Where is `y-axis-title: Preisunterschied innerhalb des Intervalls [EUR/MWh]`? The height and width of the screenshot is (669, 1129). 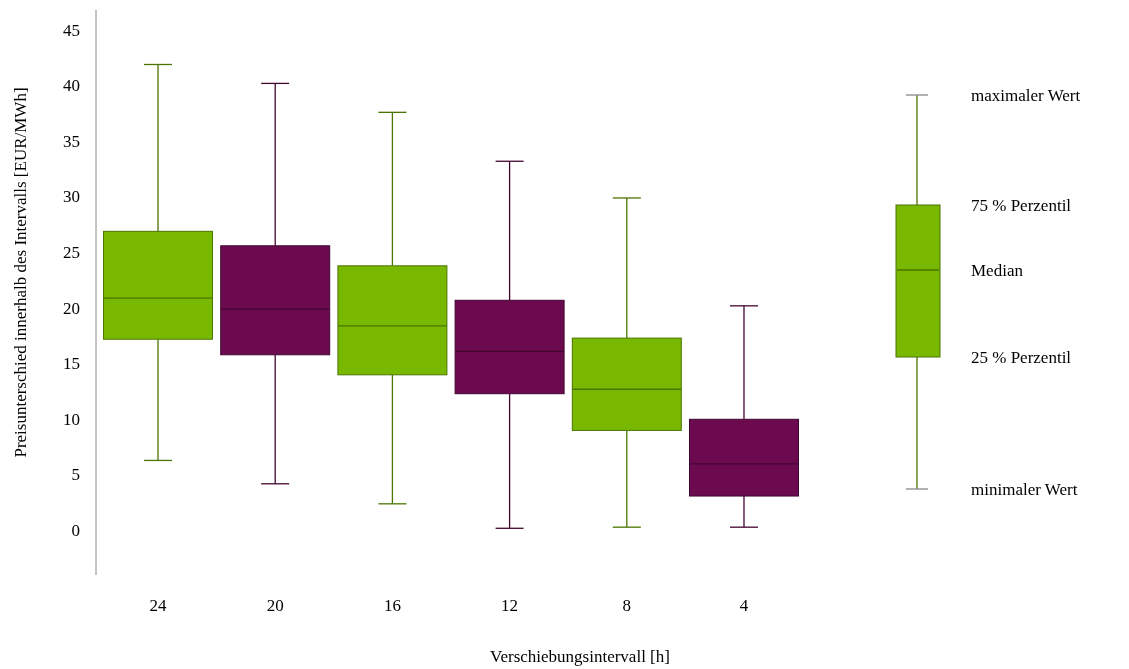 y-axis-title: Preisunterschied innerhalb des Intervalls [EUR/MWh] is located at coordinates (20, 272).